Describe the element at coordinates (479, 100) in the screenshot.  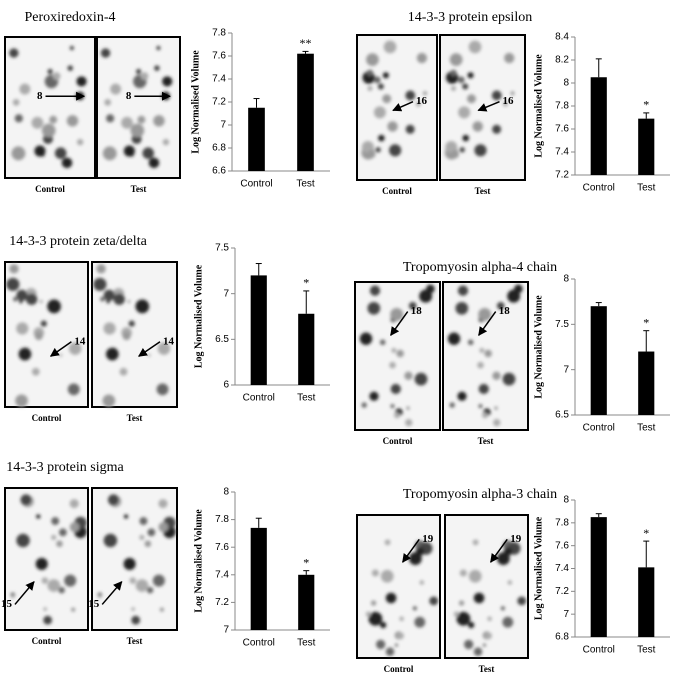
I see `gel-spots` at that location.